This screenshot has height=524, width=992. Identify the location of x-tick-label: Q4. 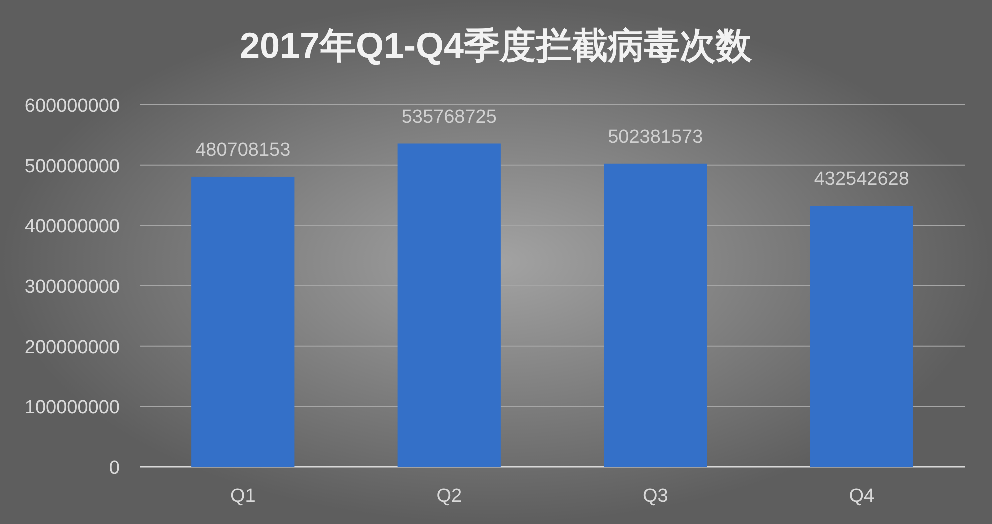
(862, 496).